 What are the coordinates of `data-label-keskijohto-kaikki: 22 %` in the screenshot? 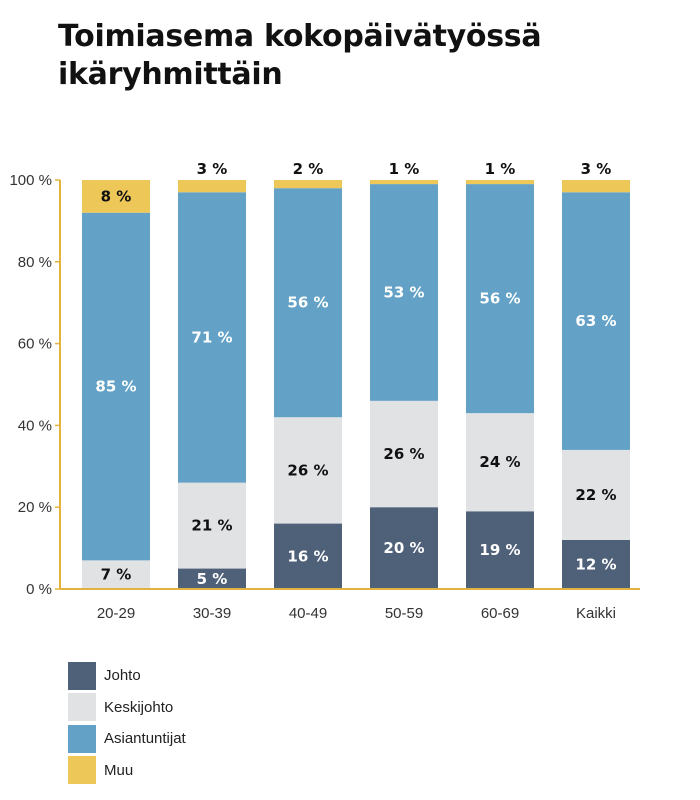 It's located at (595, 495).